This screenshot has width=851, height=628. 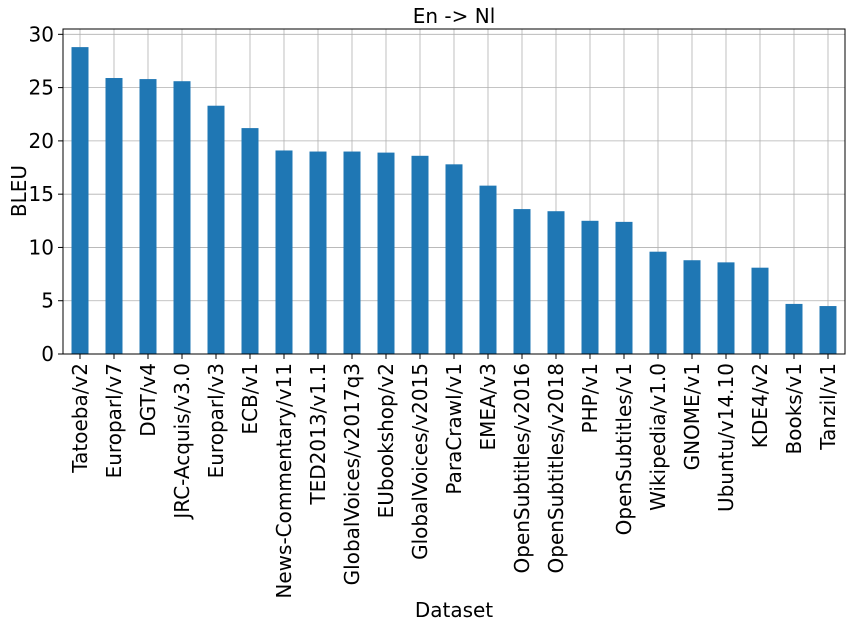 What do you see at coordinates (41, 247) in the screenshot?
I see `y-tick-label: 10` at bounding box center [41, 247].